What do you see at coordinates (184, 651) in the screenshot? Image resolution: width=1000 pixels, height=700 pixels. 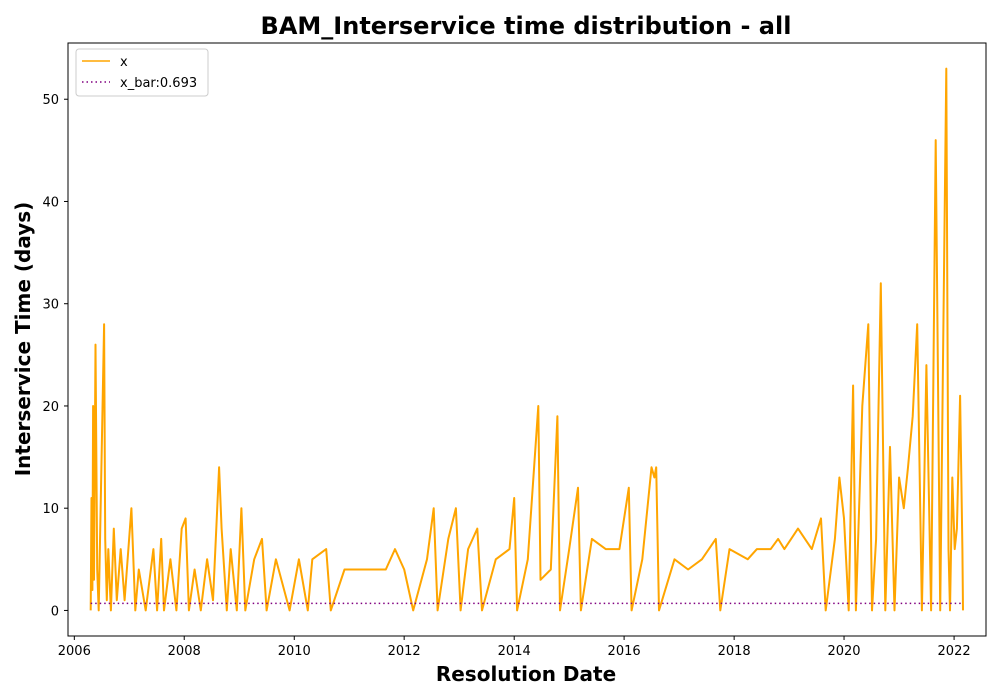 I see `x-tick-label: 2008` at bounding box center [184, 651].